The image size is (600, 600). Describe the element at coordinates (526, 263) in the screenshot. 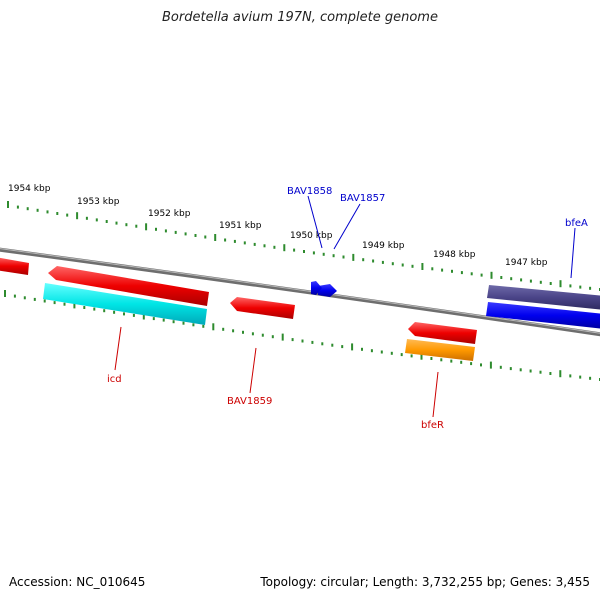

I see `tick-label-1947: 1947 kbp` at that location.